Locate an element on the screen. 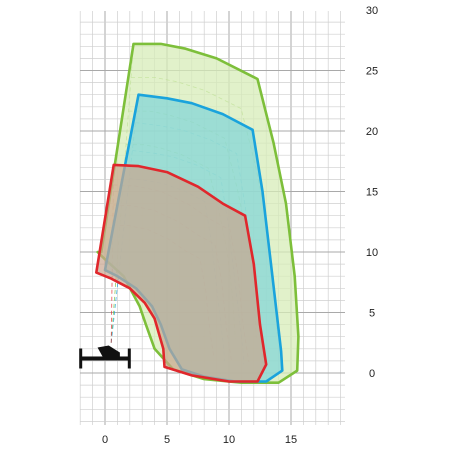  x-tick-labels: 0 5 10 15 is located at coordinates (199, 440).